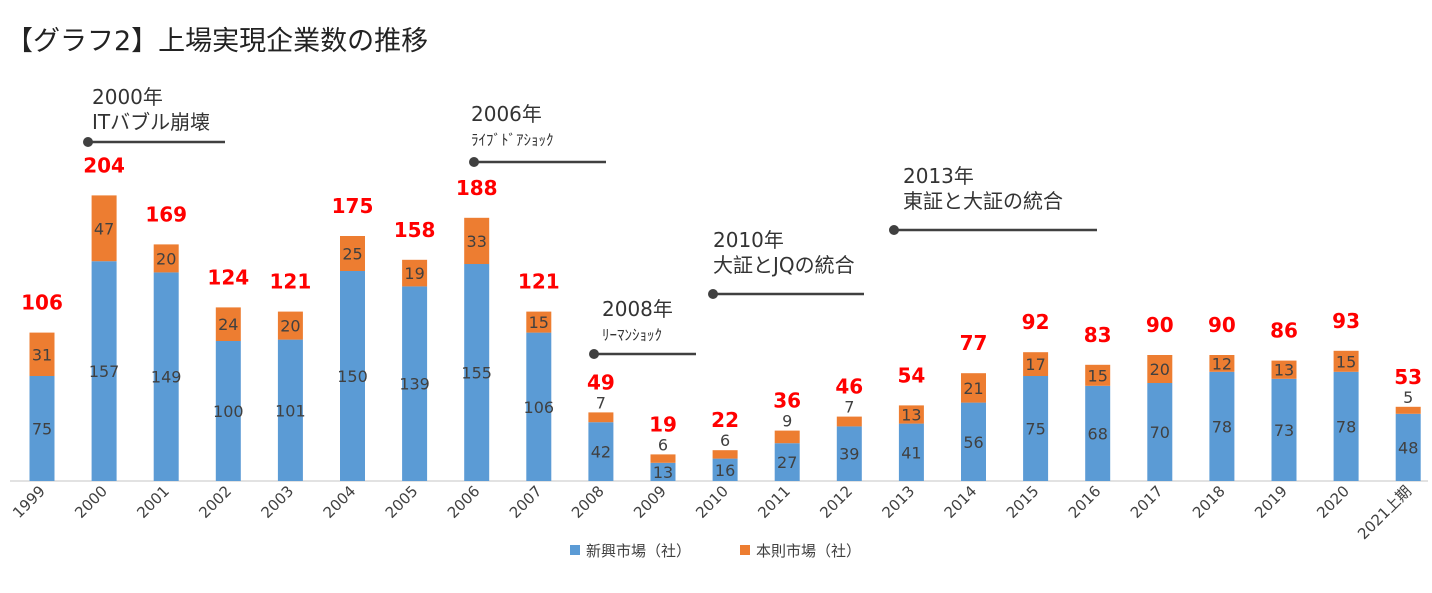  I want to click on data-label-main: 31, so click(42, 354).